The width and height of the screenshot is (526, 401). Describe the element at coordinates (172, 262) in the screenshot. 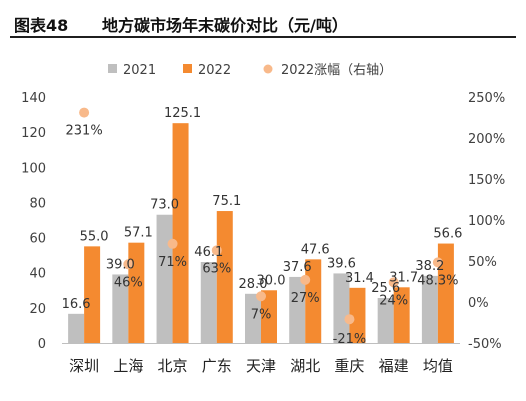

I see `growth-label: 71%` at that location.